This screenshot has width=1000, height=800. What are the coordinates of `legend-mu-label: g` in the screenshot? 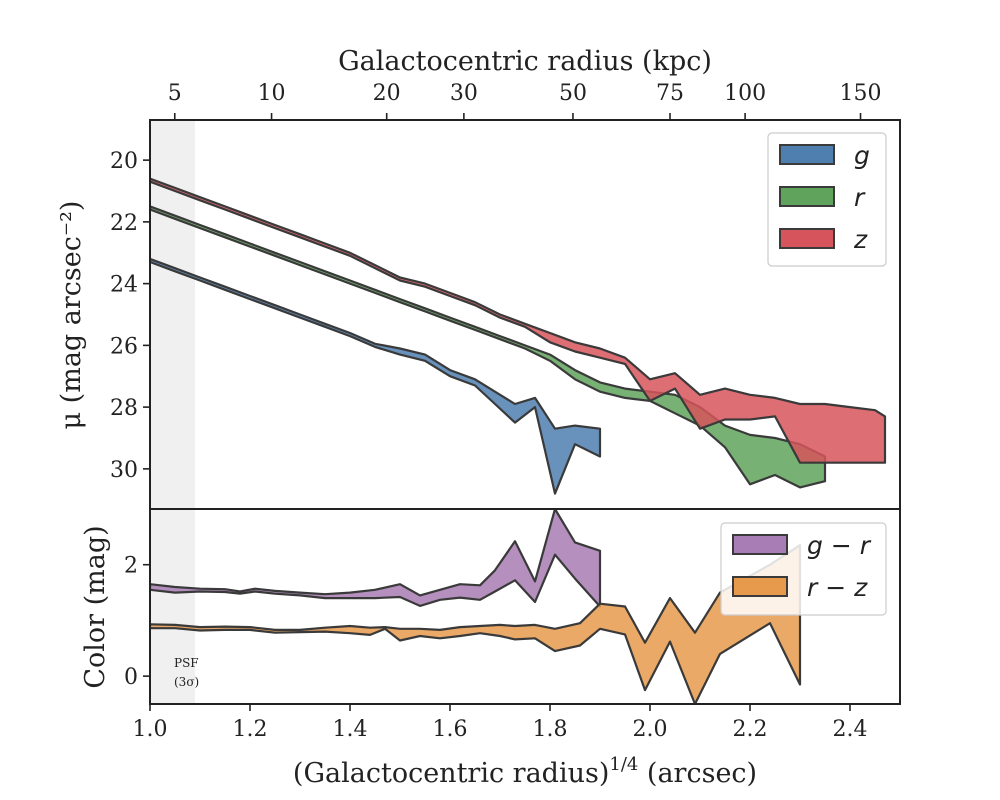 It's located at (862, 155).